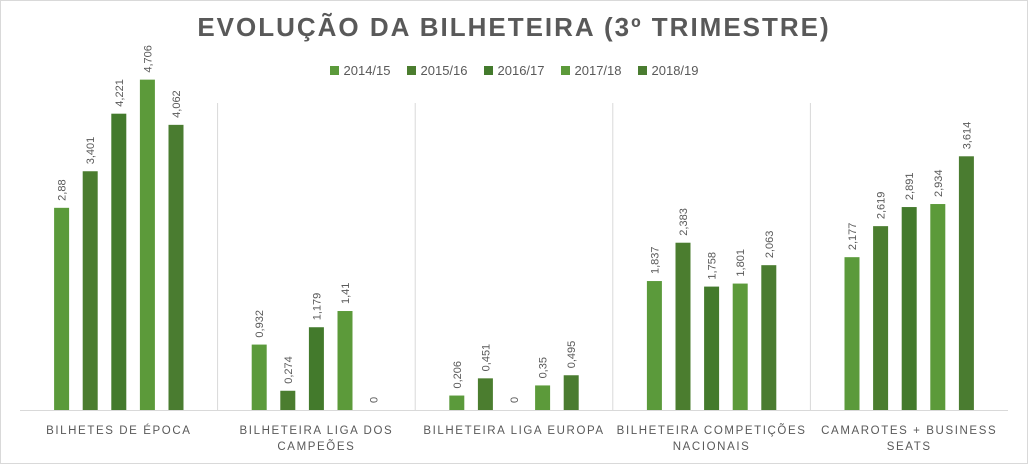 This screenshot has width=1028, height=464. I want to click on legend-item: 2014/15, so click(360, 70).